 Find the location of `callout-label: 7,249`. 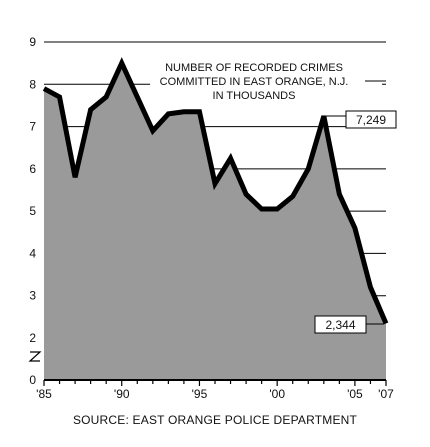

callout-label: 7,249 is located at coordinates (371, 120).